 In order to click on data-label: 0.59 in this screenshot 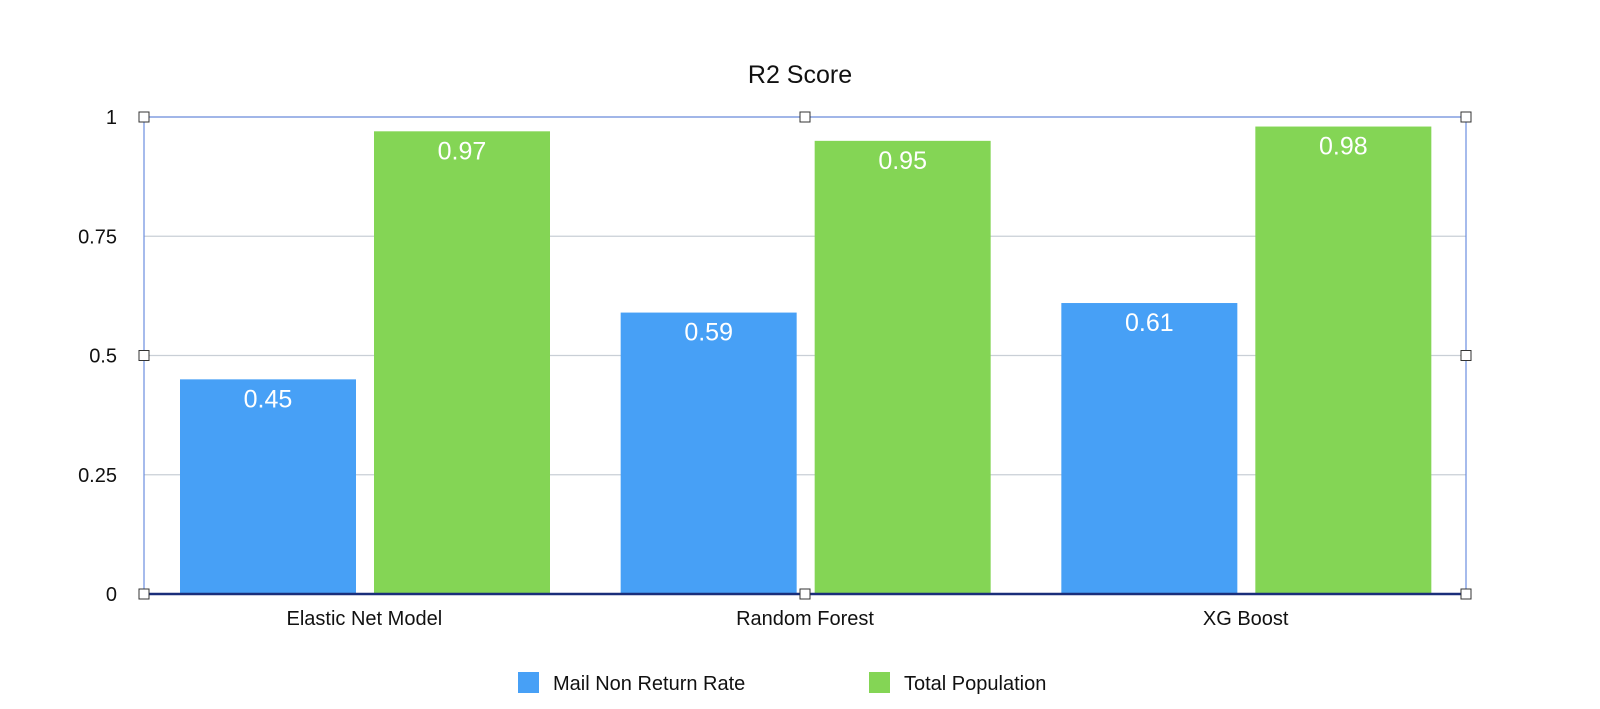, I will do `click(708, 333)`.